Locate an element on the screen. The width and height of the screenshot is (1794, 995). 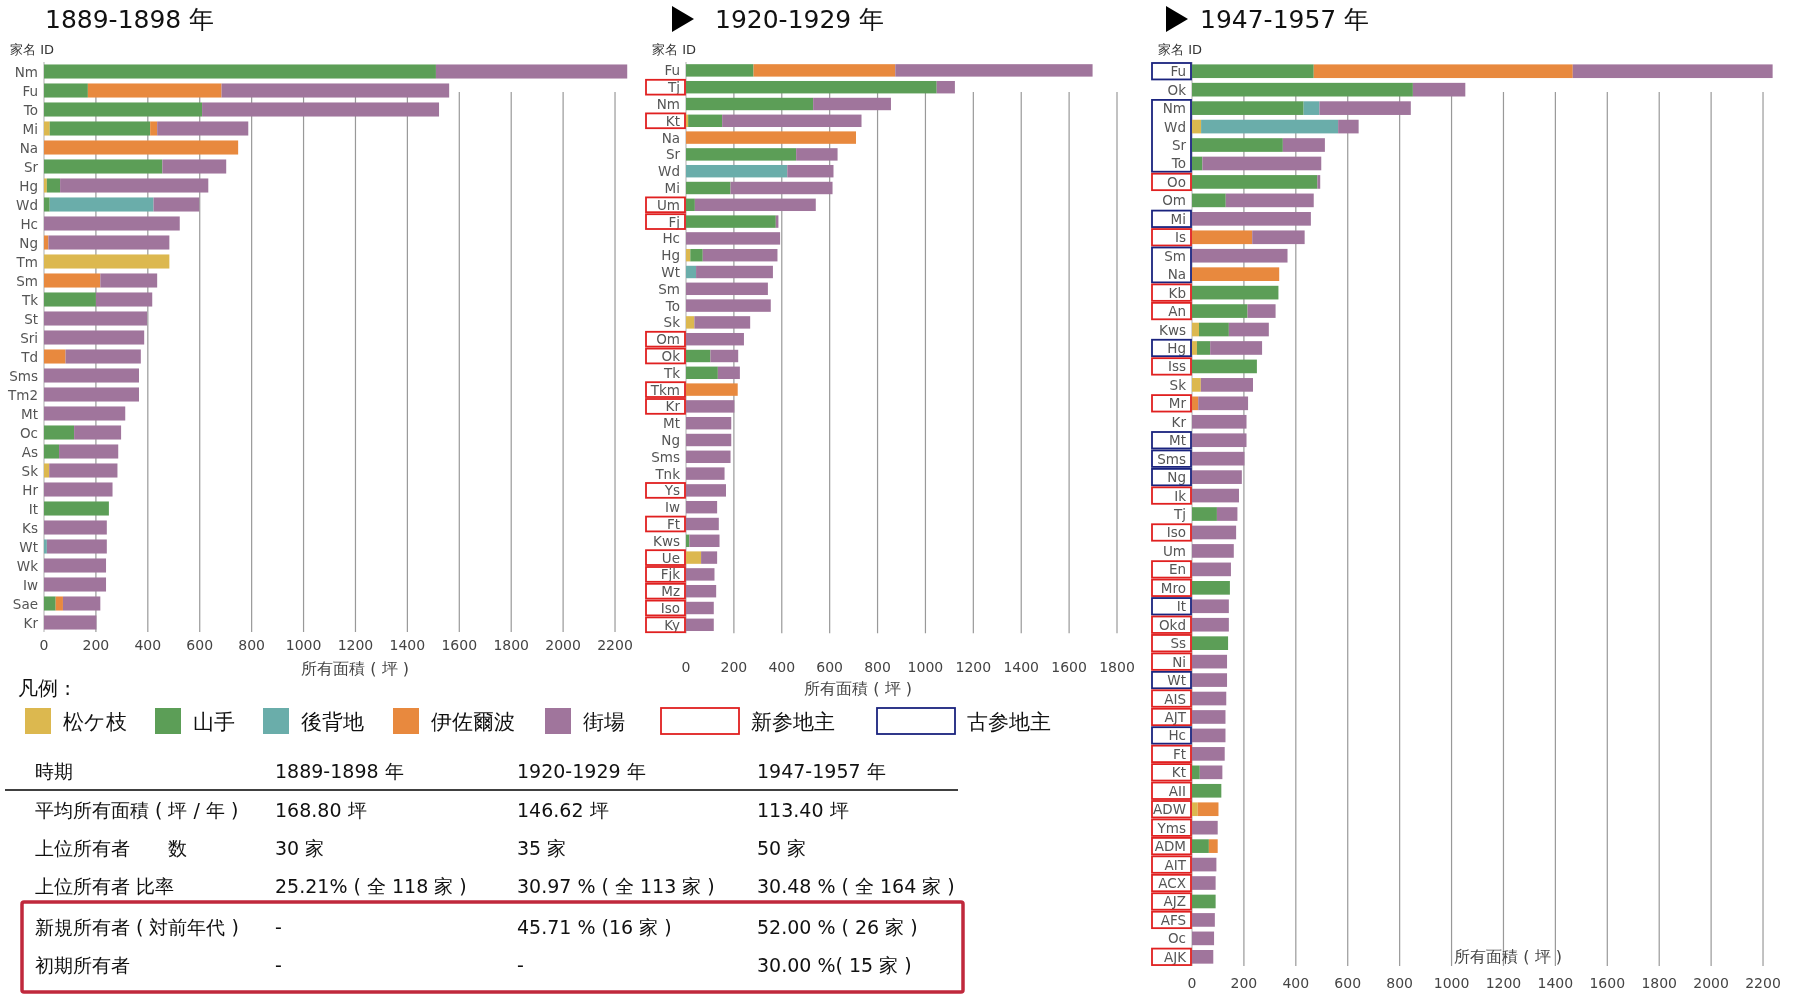
y-tick-label: Iss is located at coordinates (1176, 366).